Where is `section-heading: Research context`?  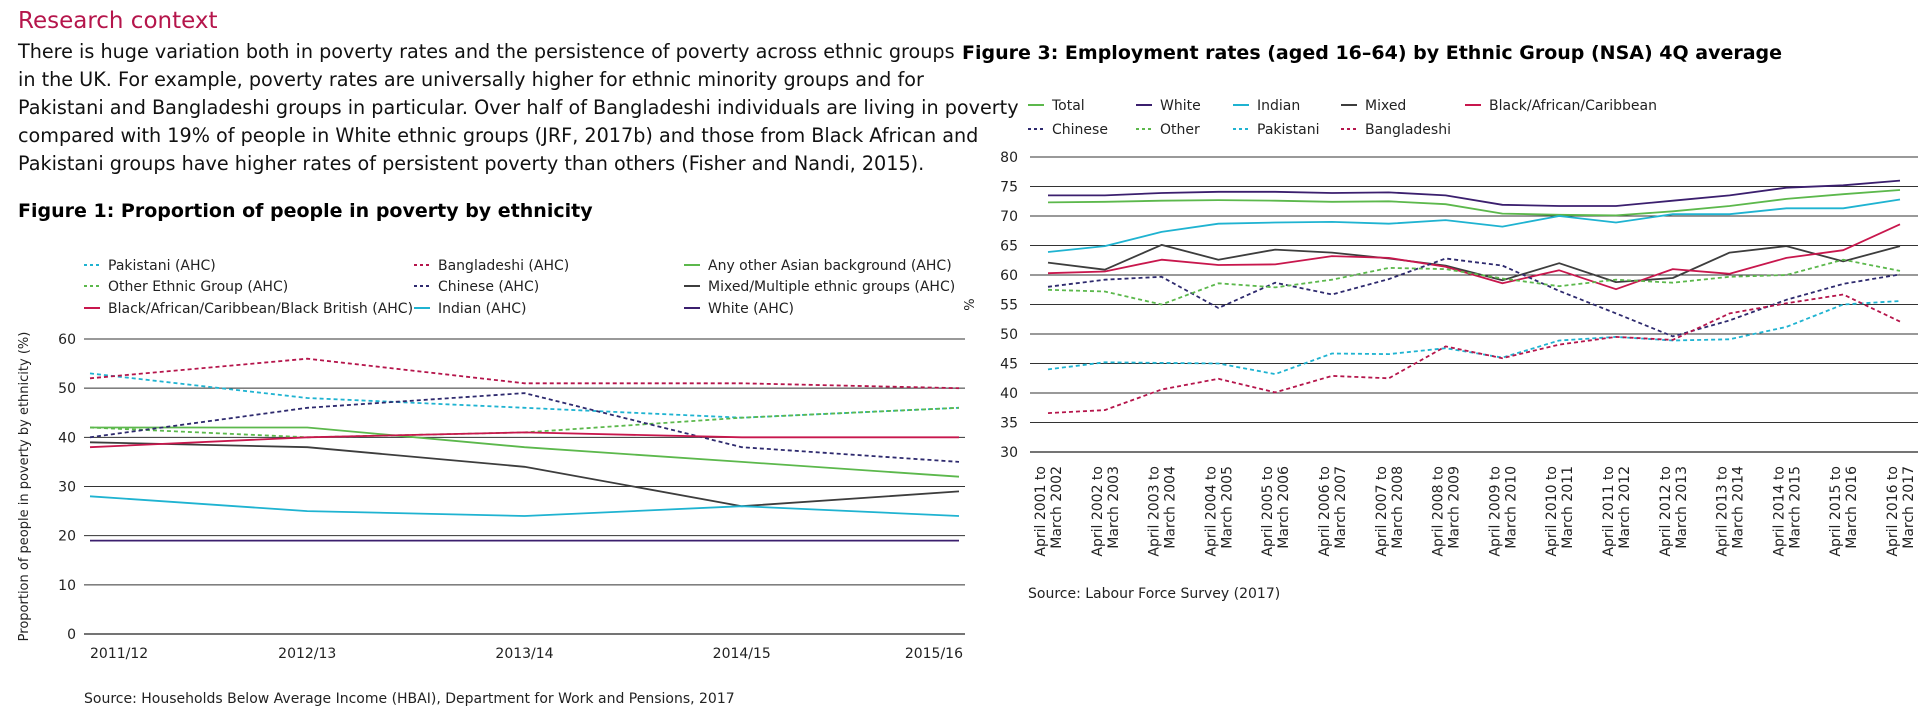
section-heading: Research context is located at coordinates (118, 21).